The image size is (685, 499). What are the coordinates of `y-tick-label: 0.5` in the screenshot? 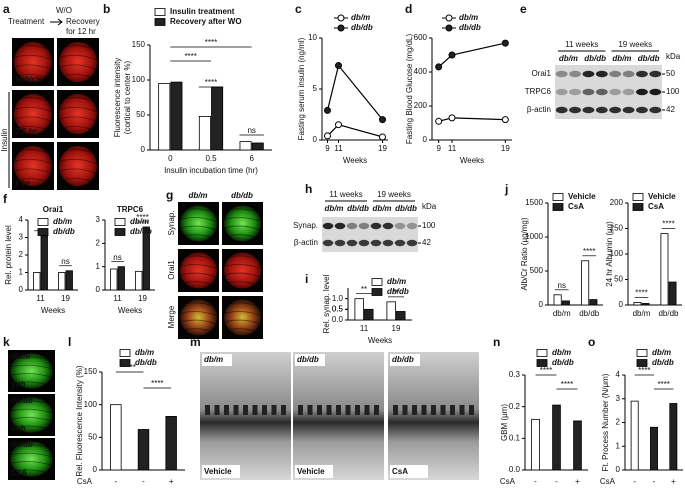 It's located at (338, 308).